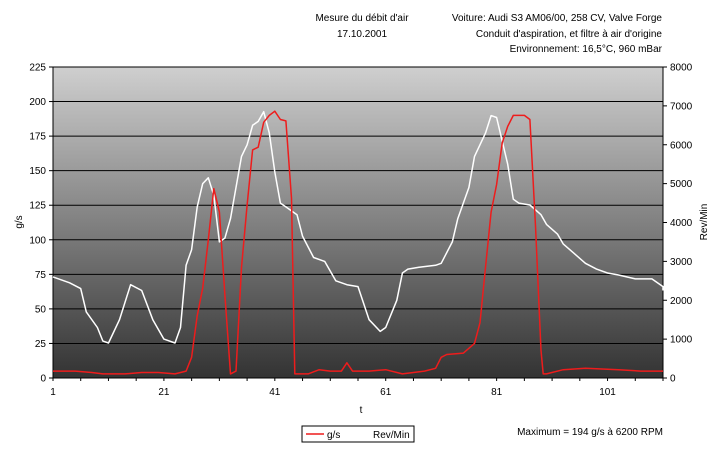  What do you see at coordinates (333, 435) in the screenshot?
I see `legend-label-gs: g/s` at bounding box center [333, 435].